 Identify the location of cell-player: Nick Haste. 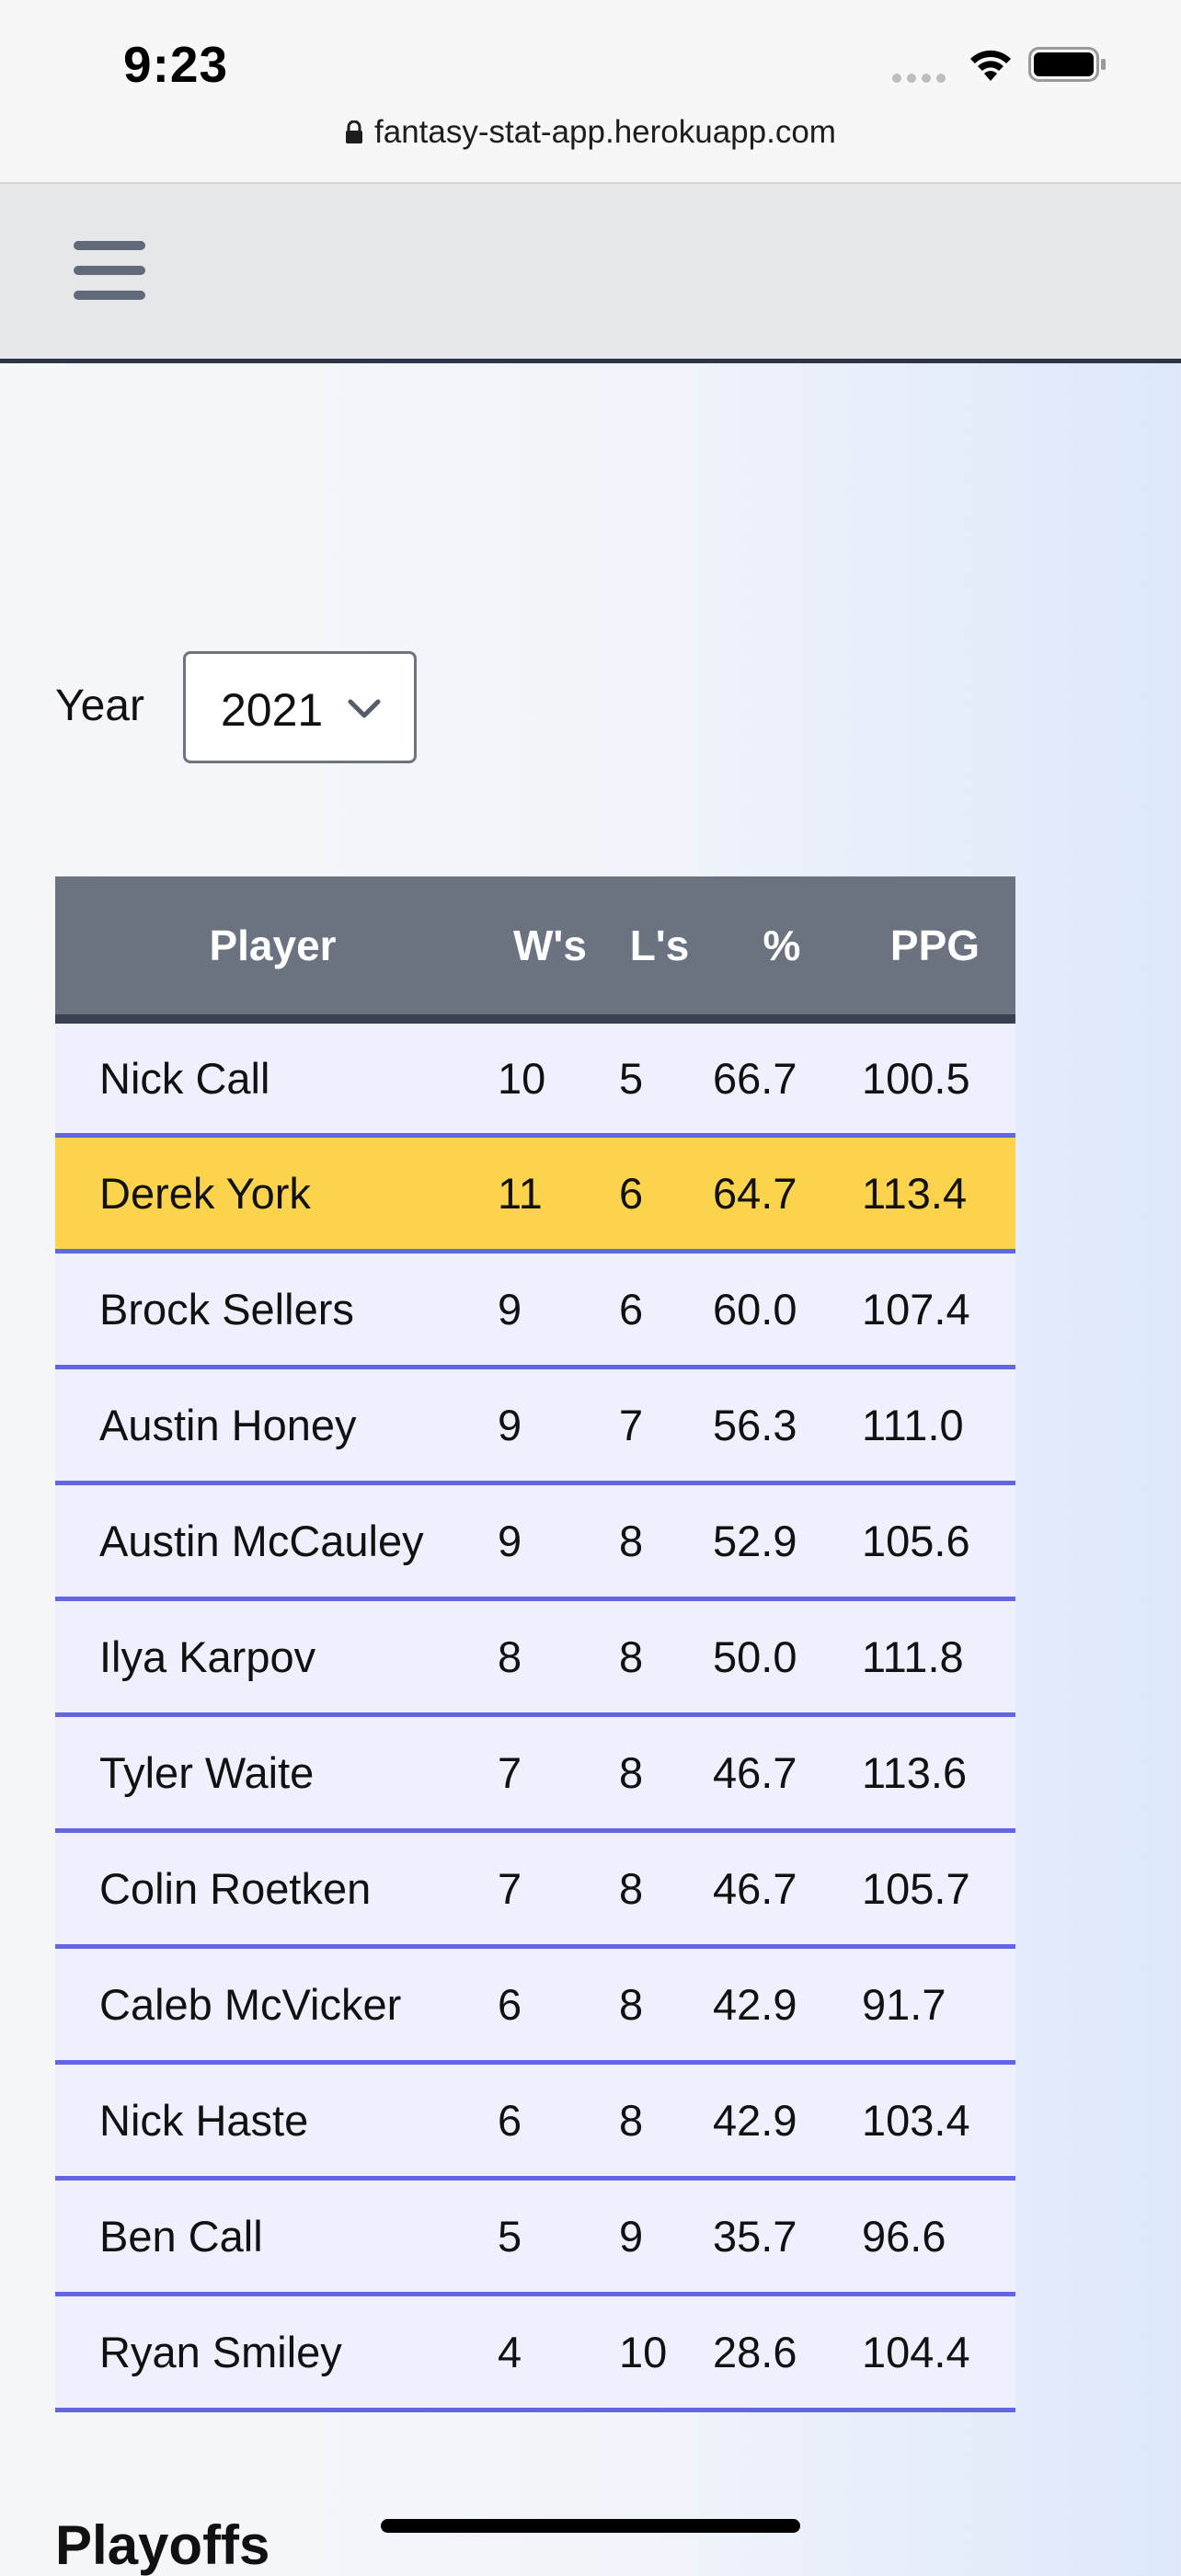
(272, 2121).